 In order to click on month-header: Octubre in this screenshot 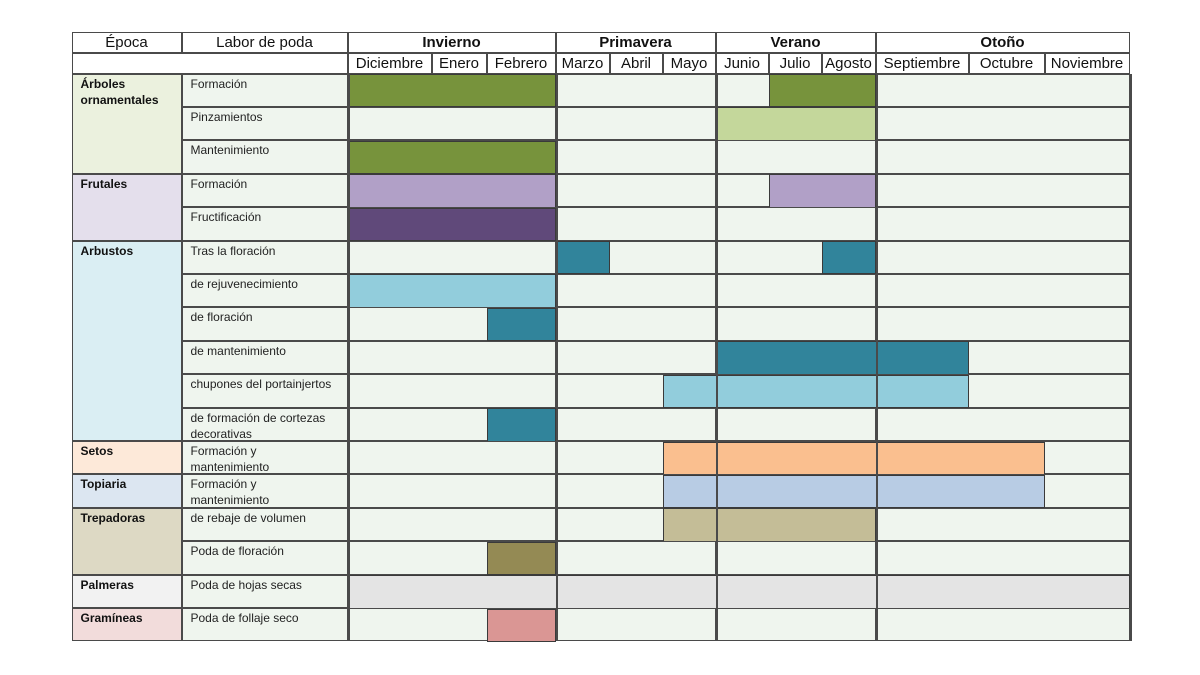, I will do `click(1006, 63)`.